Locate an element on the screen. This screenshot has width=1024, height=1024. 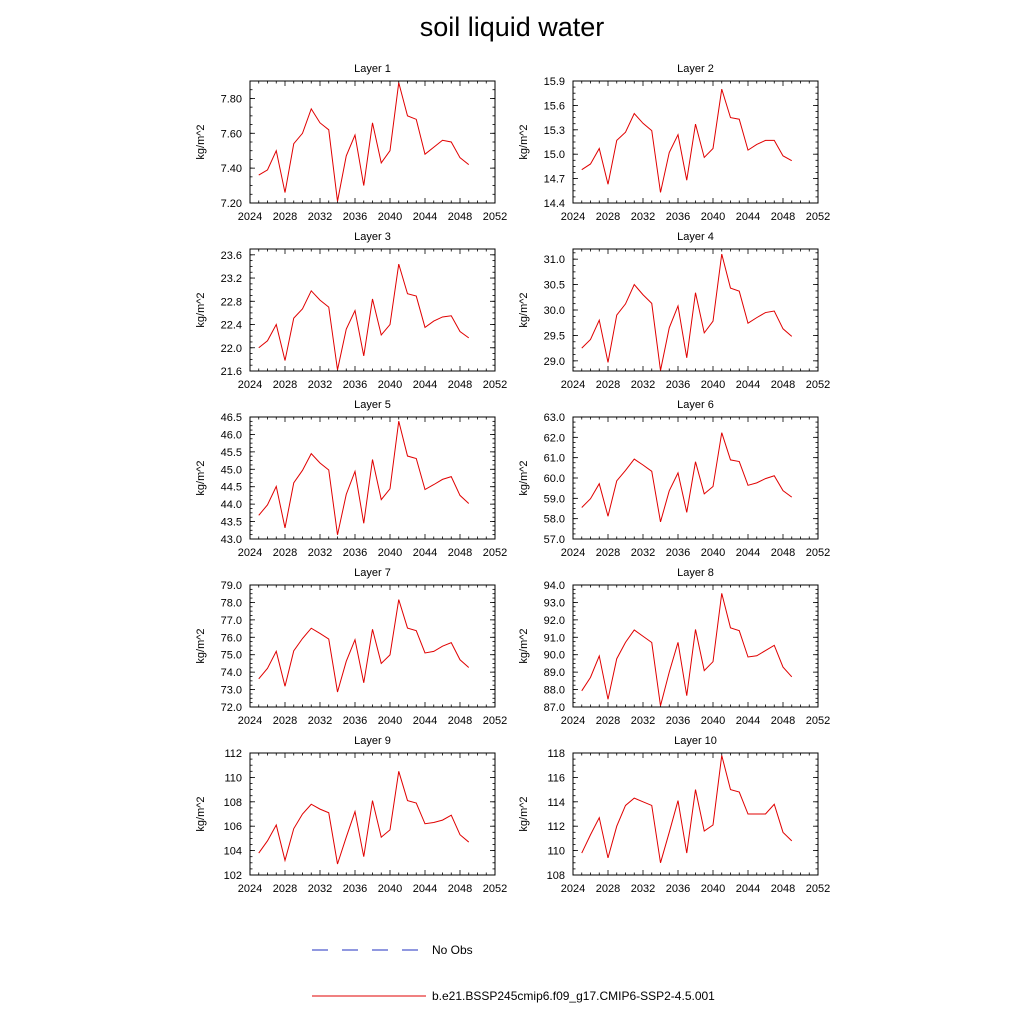
y-tick-label: 15.3 is located at coordinates (554, 131).